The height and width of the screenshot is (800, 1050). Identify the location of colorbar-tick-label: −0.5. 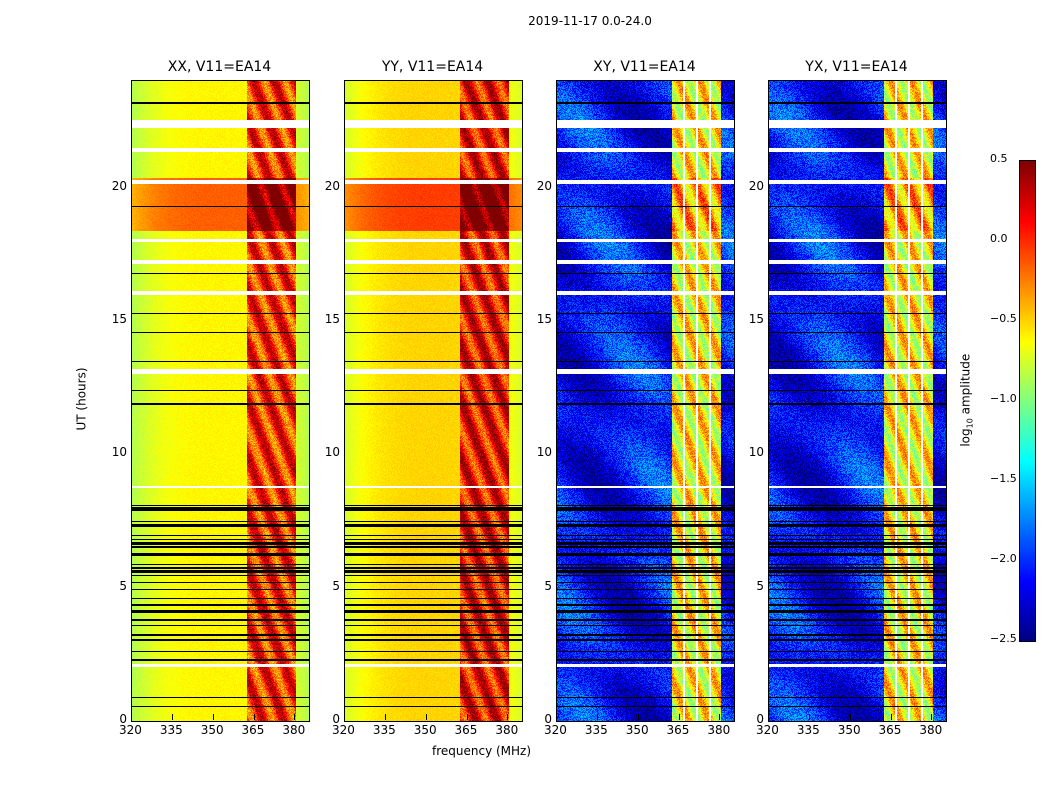
(1003, 318).